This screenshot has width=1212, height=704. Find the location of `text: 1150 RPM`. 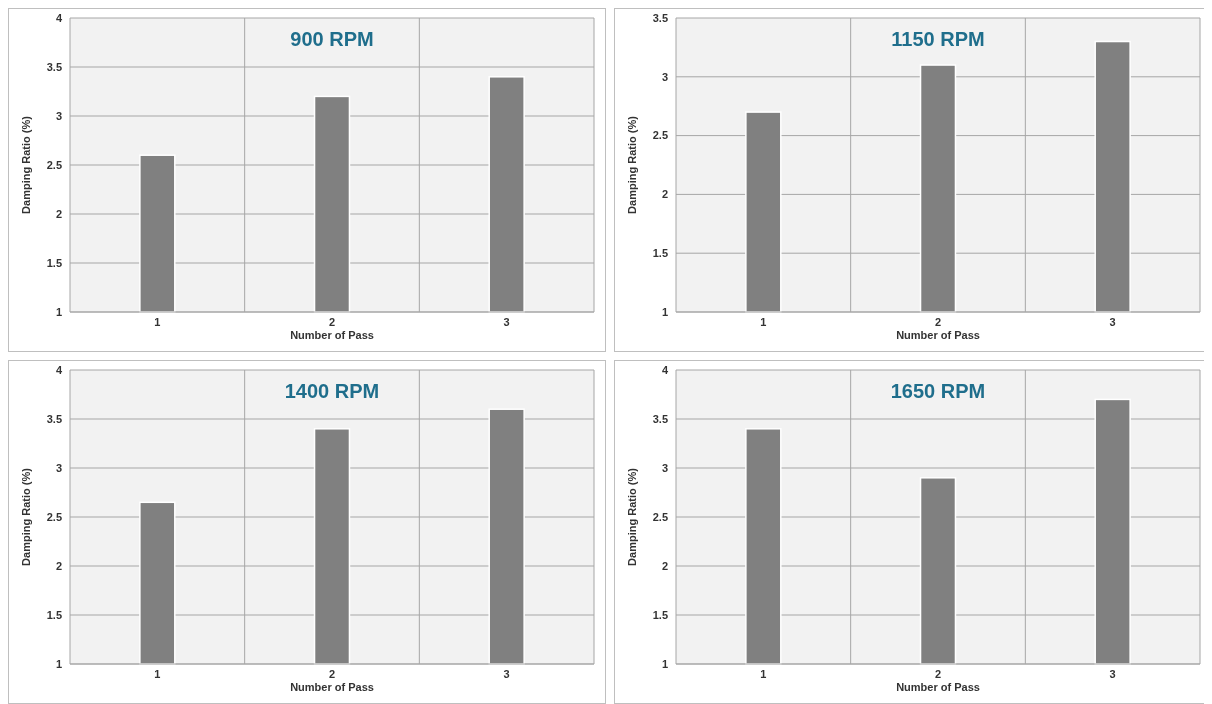

text: 1150 RPM is located at coordinates (938, 39).